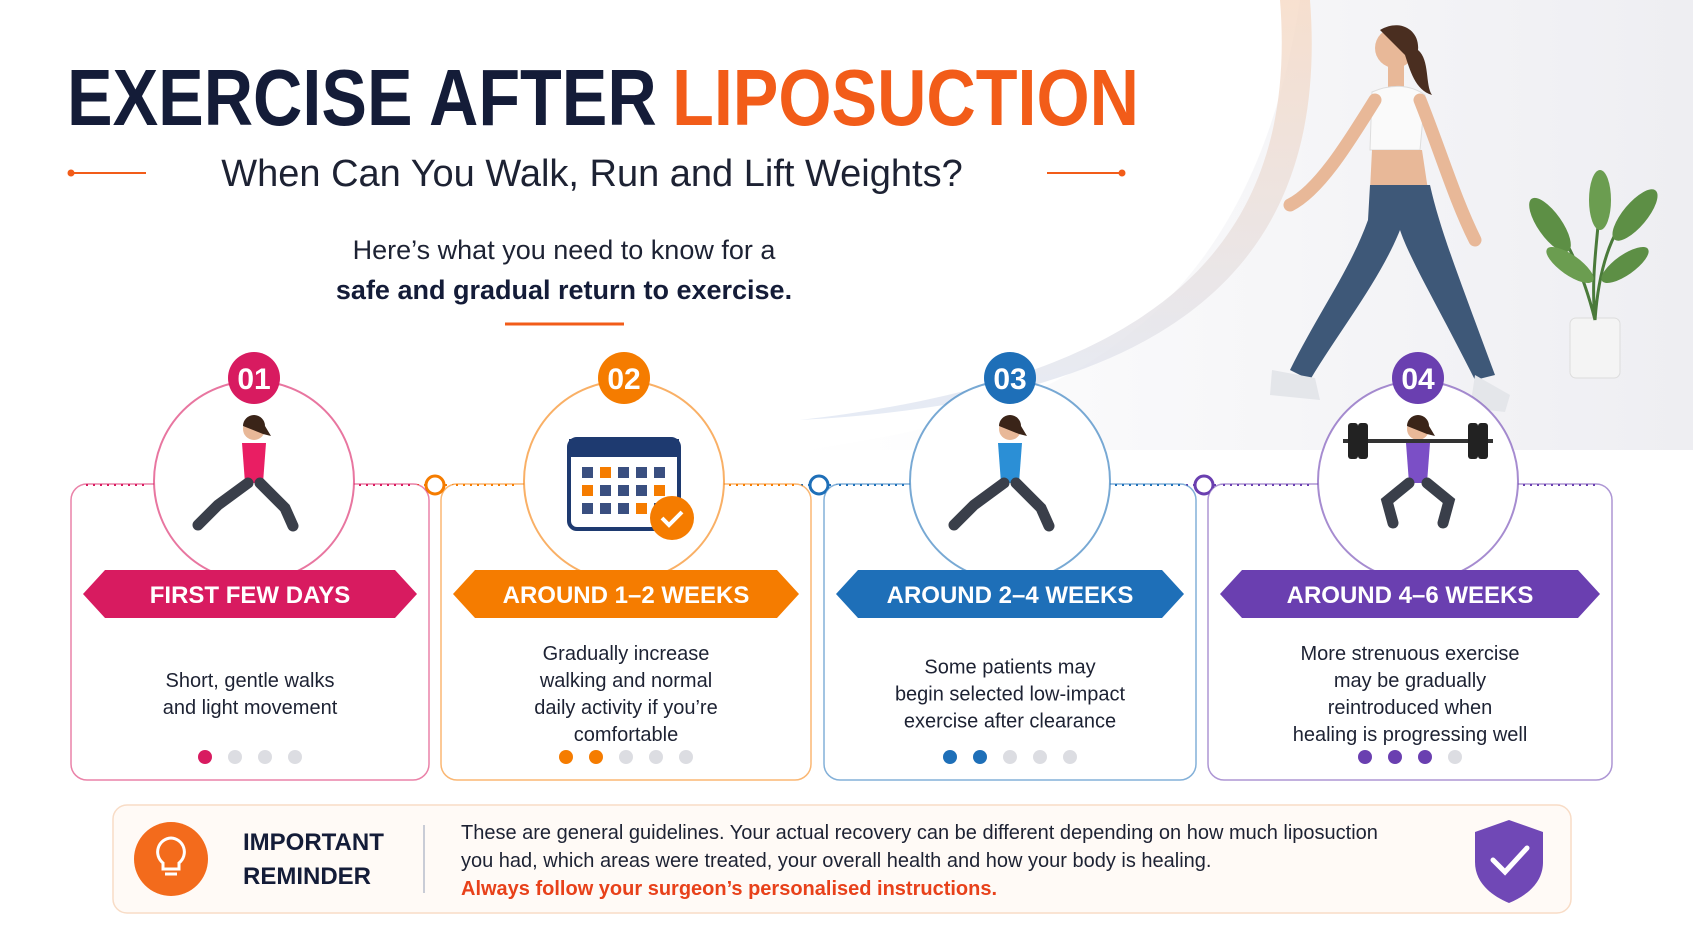 The image size is (1693, 929). Describe the element at coordinates (564, 290) in the screenshot. I see `intro-bold: safe and gradual return to exercise.` at that location.